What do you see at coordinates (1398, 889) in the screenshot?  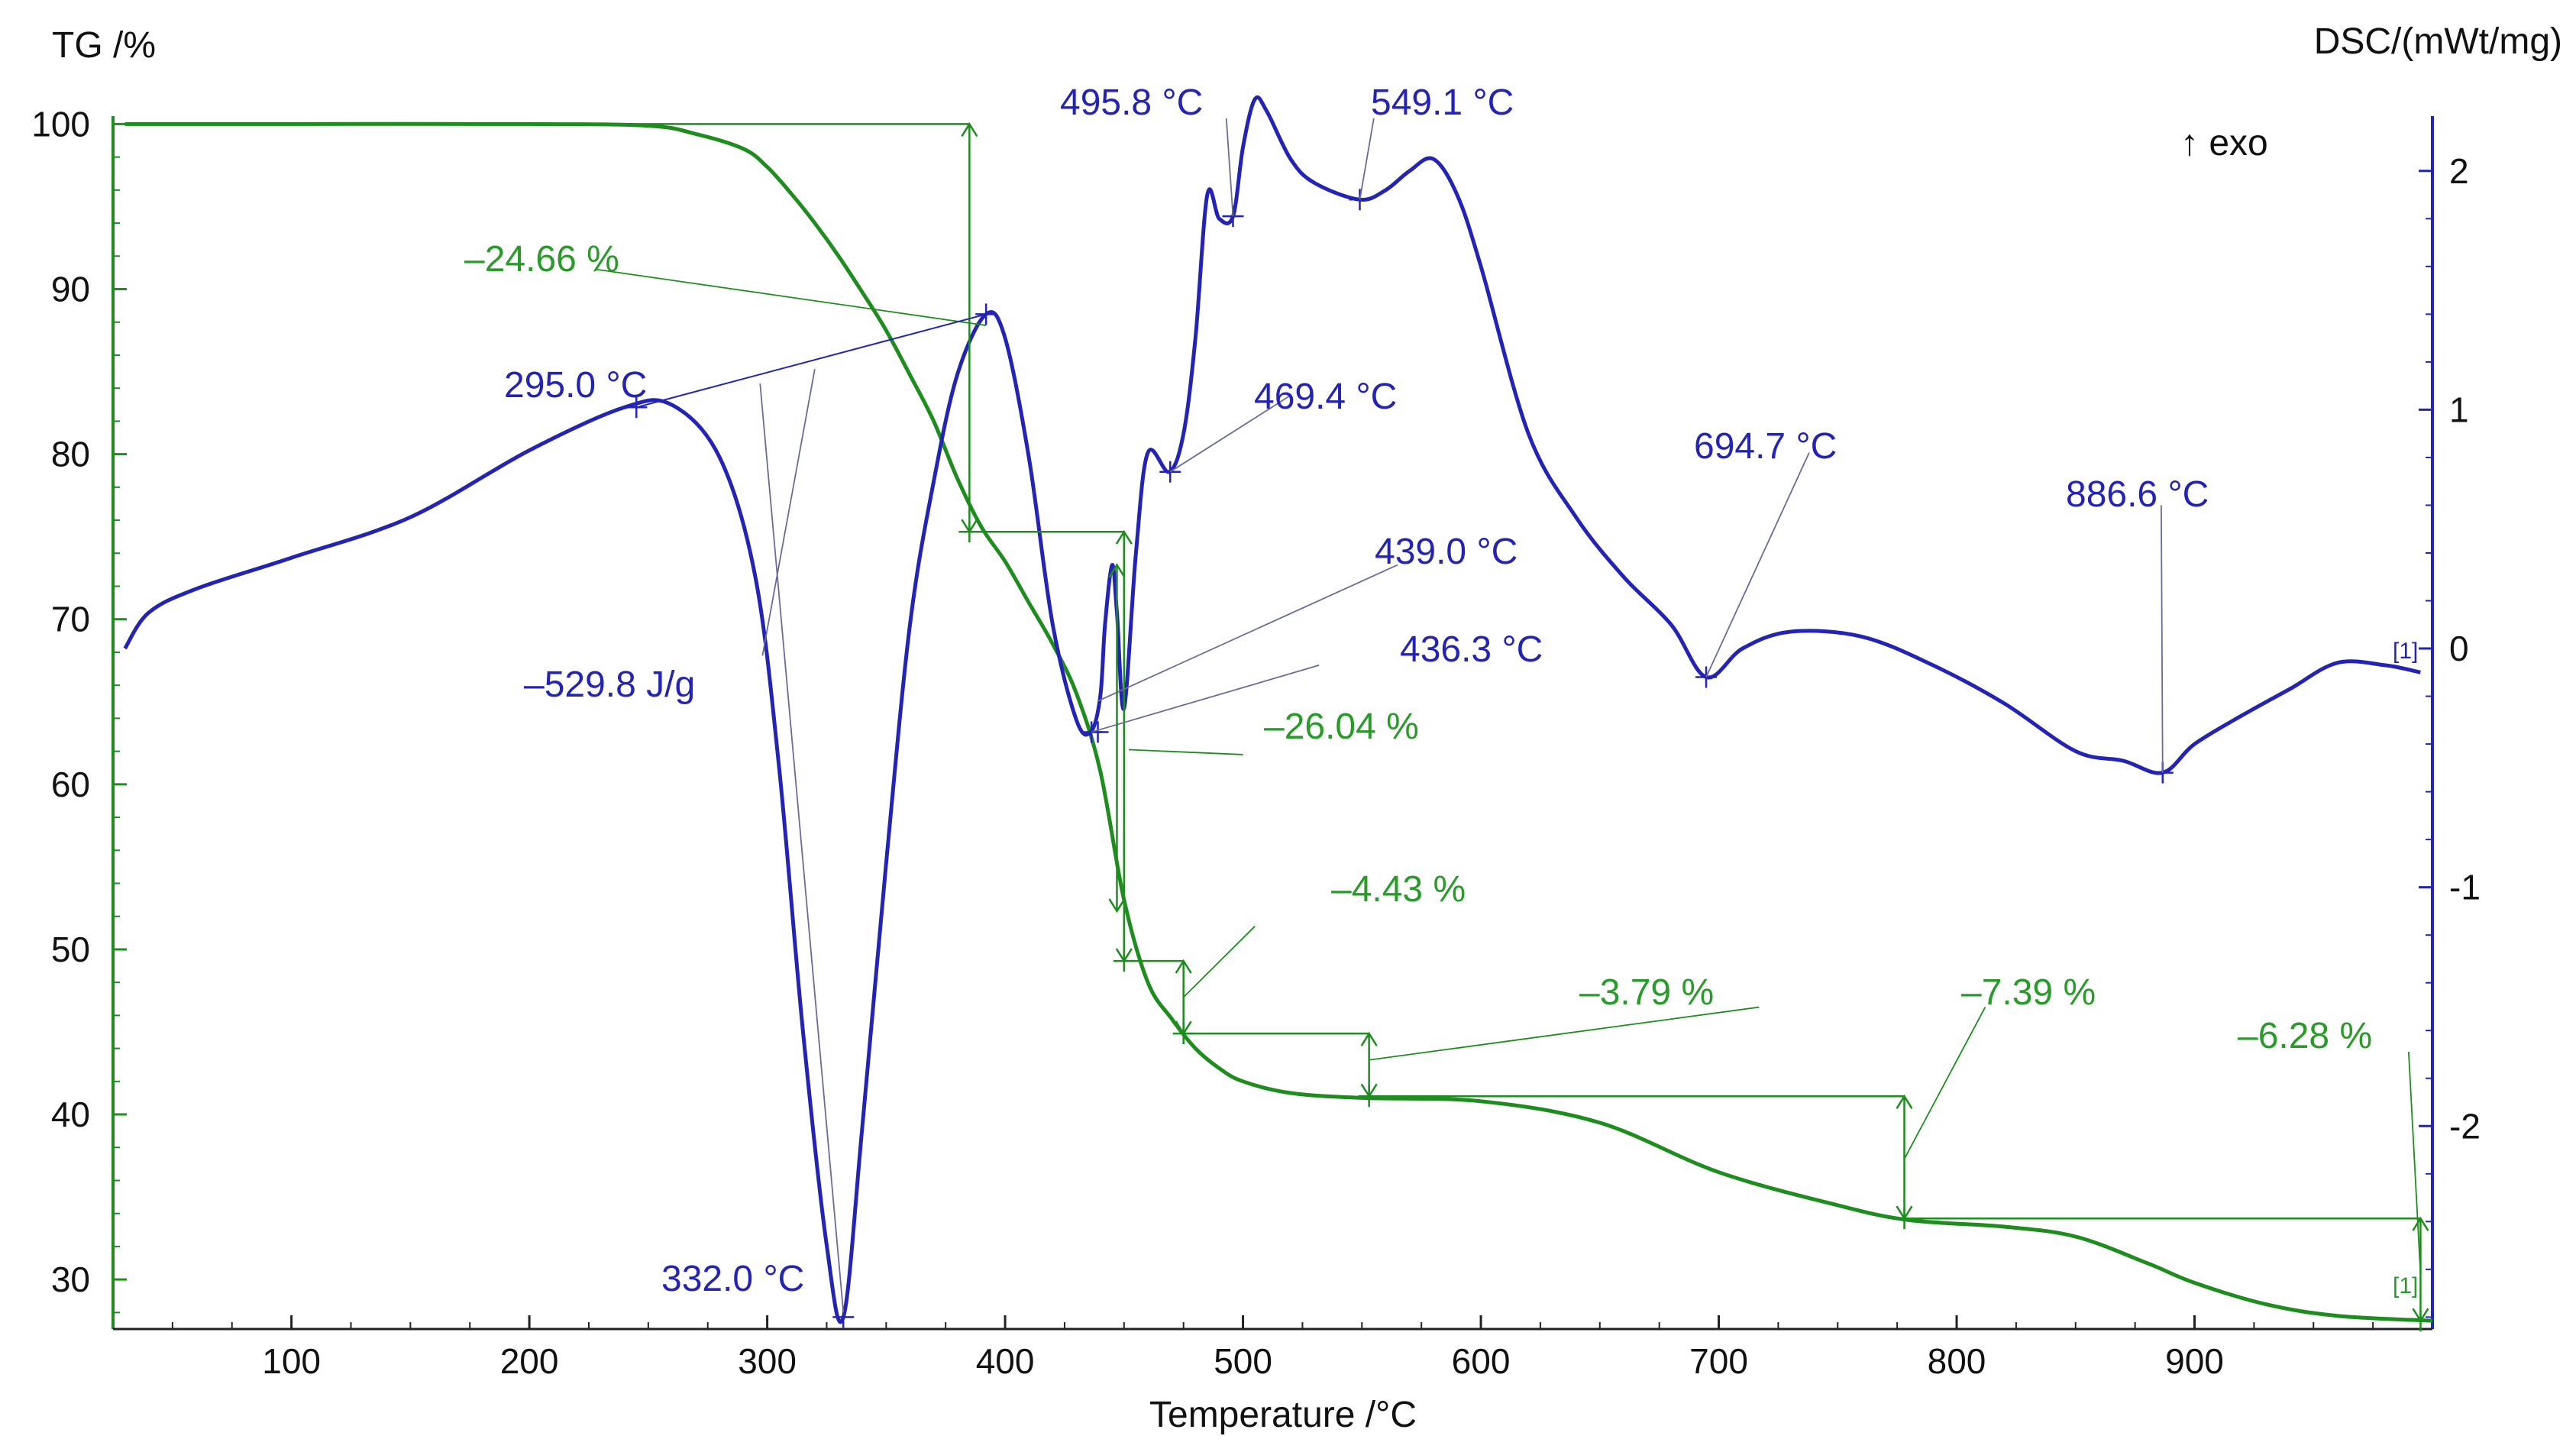 I see `tg-label-4-43: –4.43 %` at bounding box center [1398, 889].